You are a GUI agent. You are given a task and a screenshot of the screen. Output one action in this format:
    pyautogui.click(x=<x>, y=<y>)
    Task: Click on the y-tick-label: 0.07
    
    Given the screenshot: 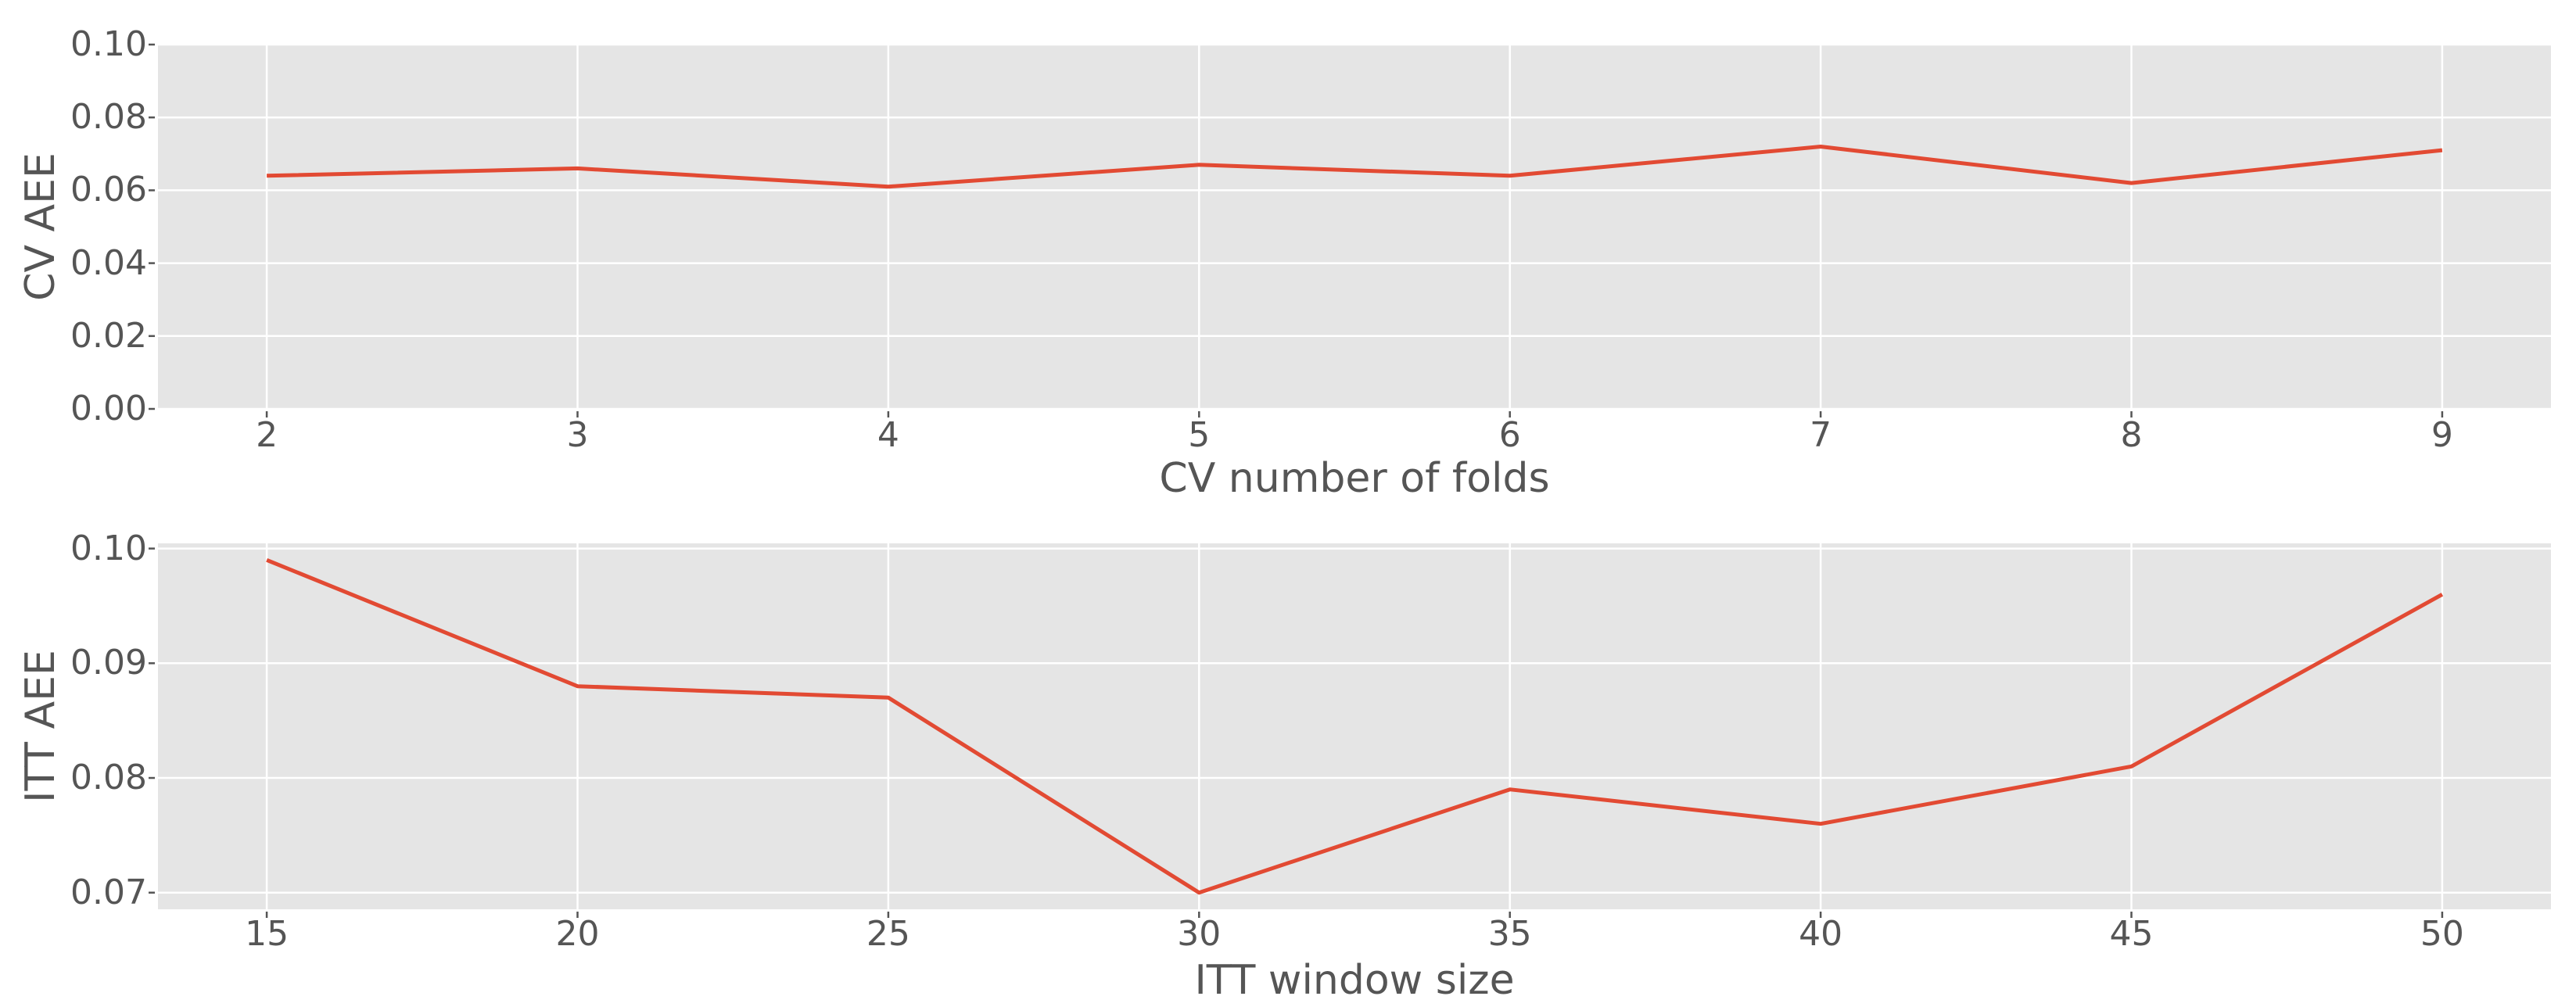 What is the action you would take?
    pyautogui.click(x=109, y=892)
    